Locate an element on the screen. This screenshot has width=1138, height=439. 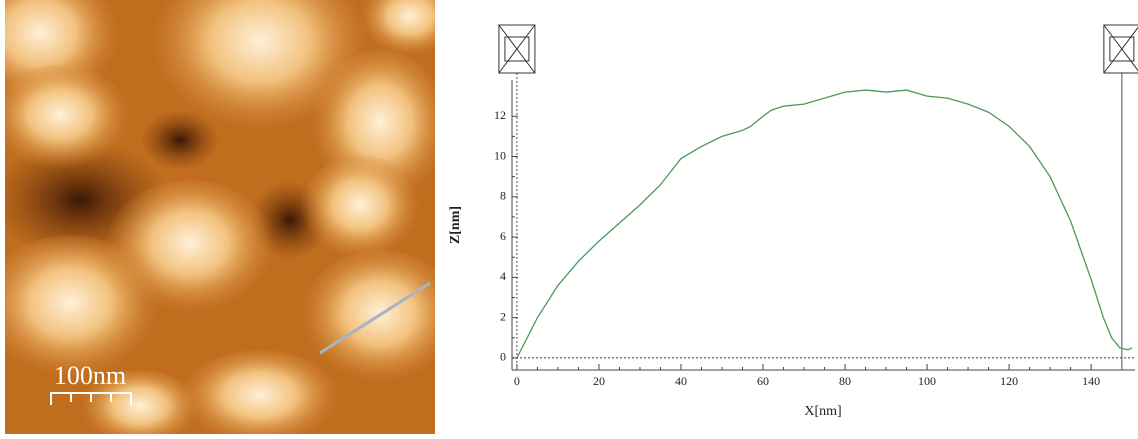
x-tick-label: 60 is located at coordinates (763, 381).